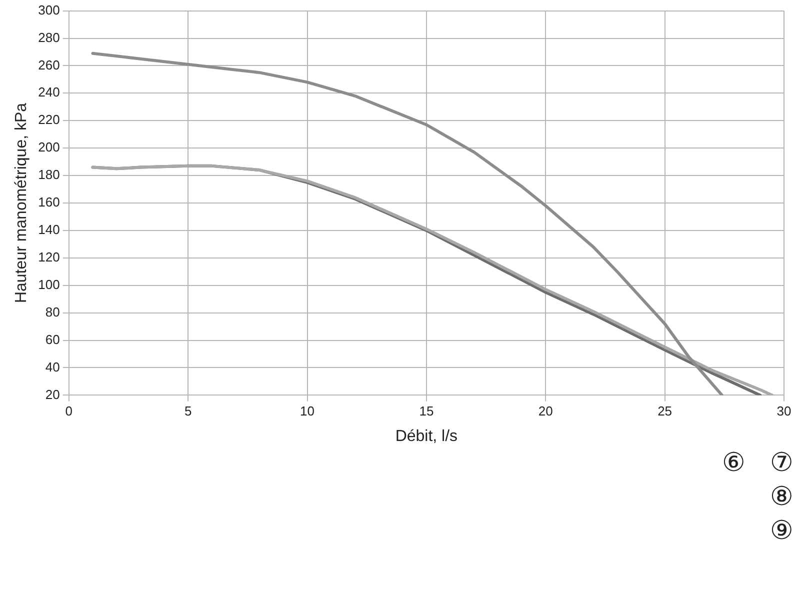 The width and height of the screenshot is (800, 590). I want to click on text: ⑧, so click(782, 497).